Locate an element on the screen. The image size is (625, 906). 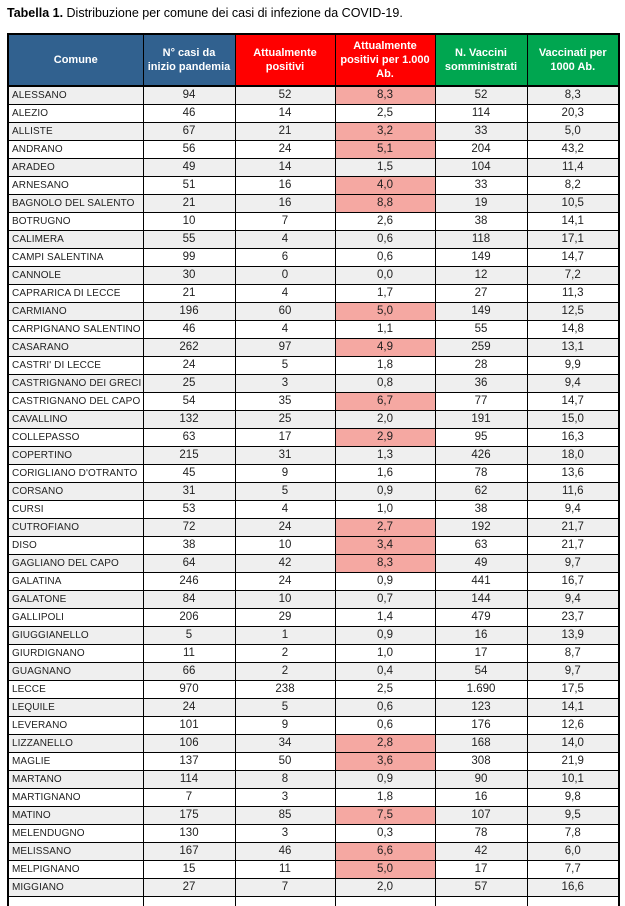
cell-positivi: 2 is located at coordinates (285, 653).